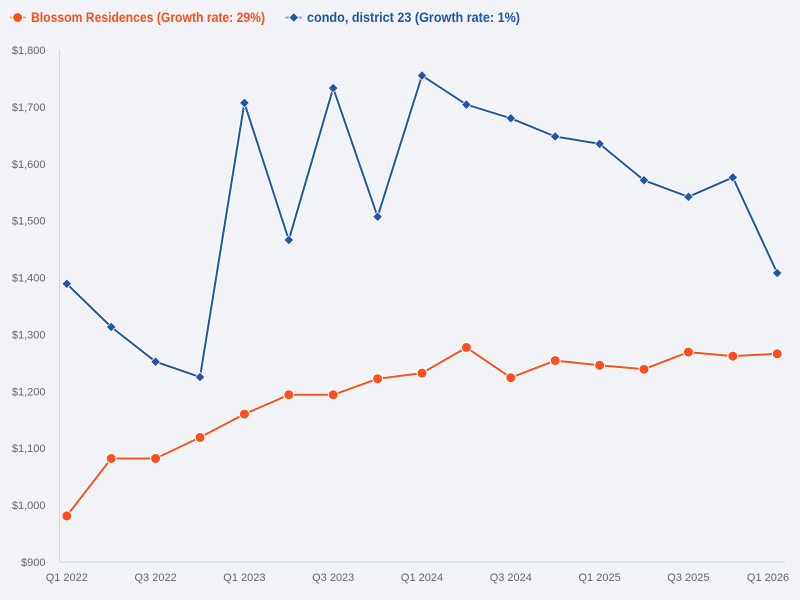  Describe the element at coordinates (29, 222) in the screenshot. I see `svg-text: $1,500` at that location.